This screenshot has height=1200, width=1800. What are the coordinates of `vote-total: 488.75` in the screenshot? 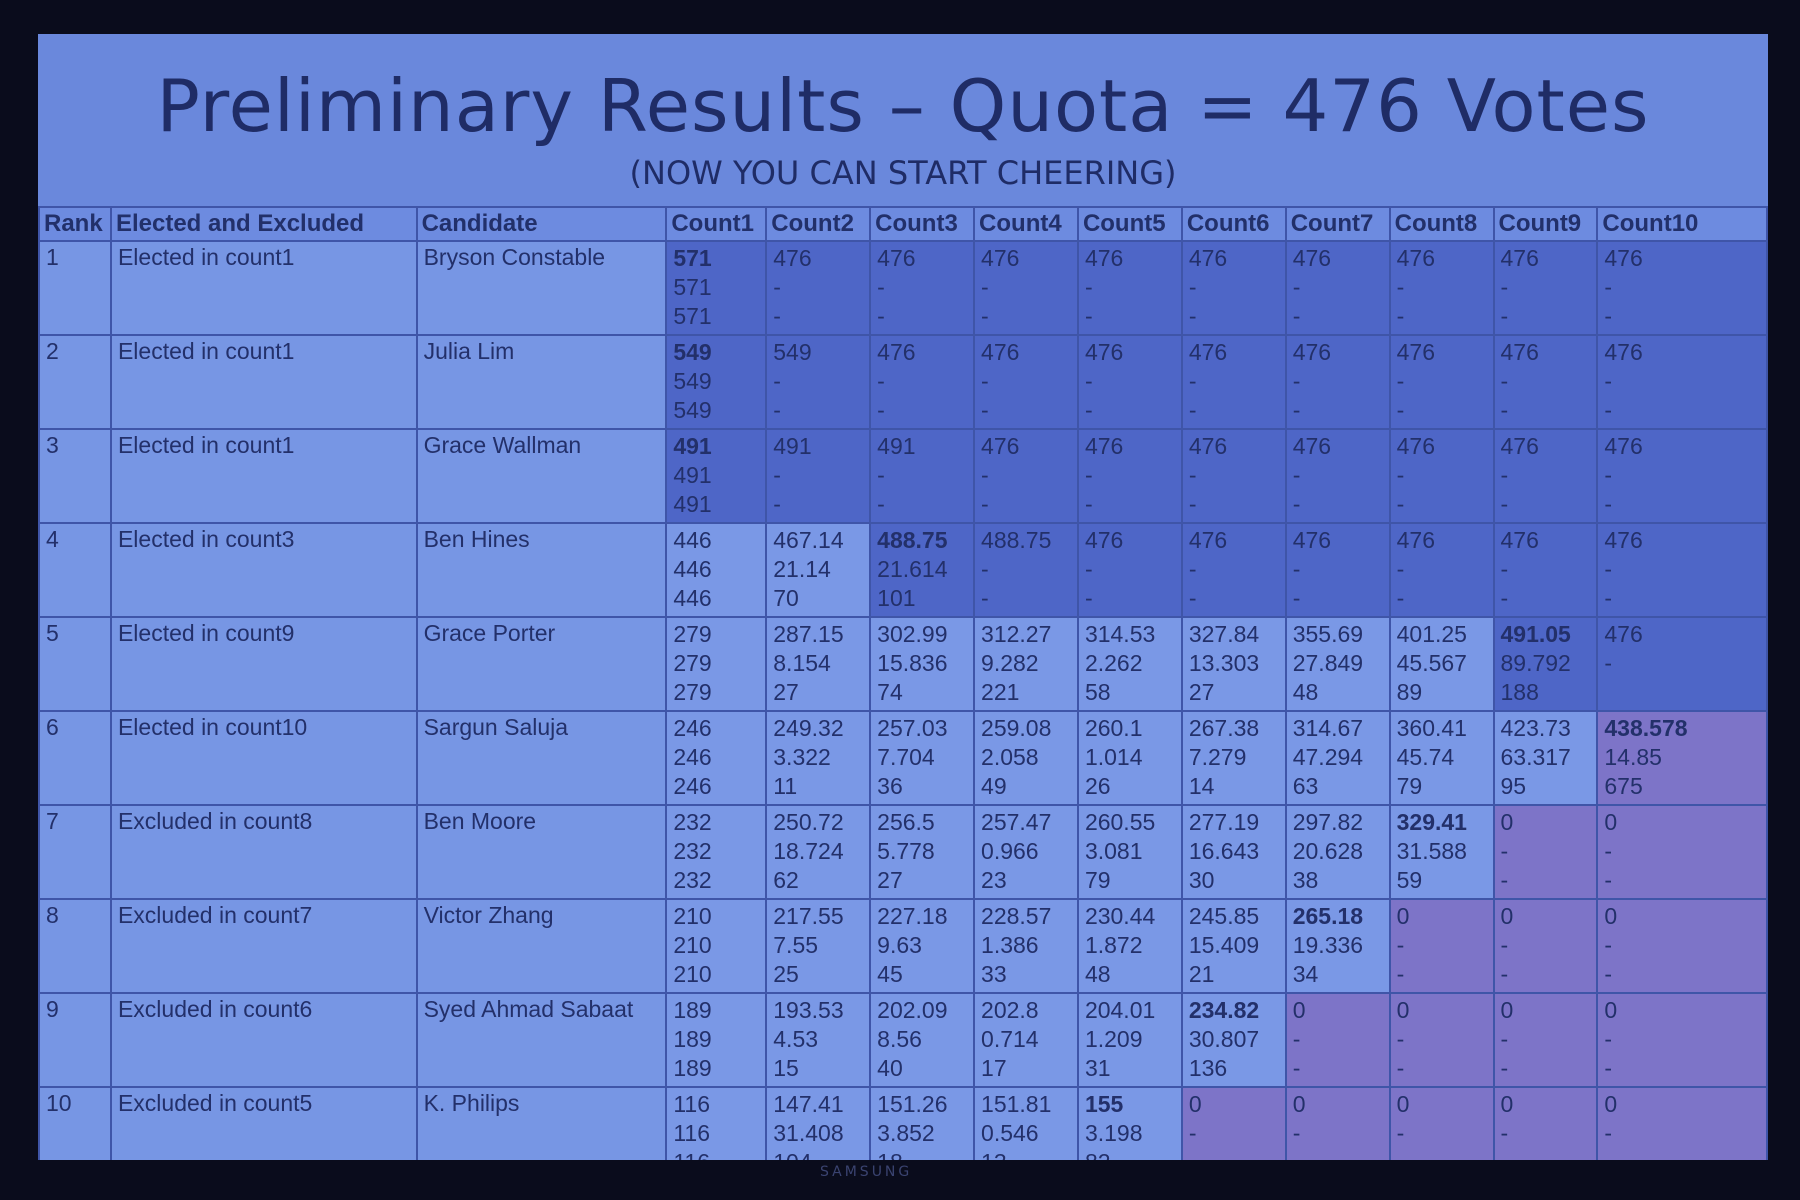 It's located at (1016, 540).